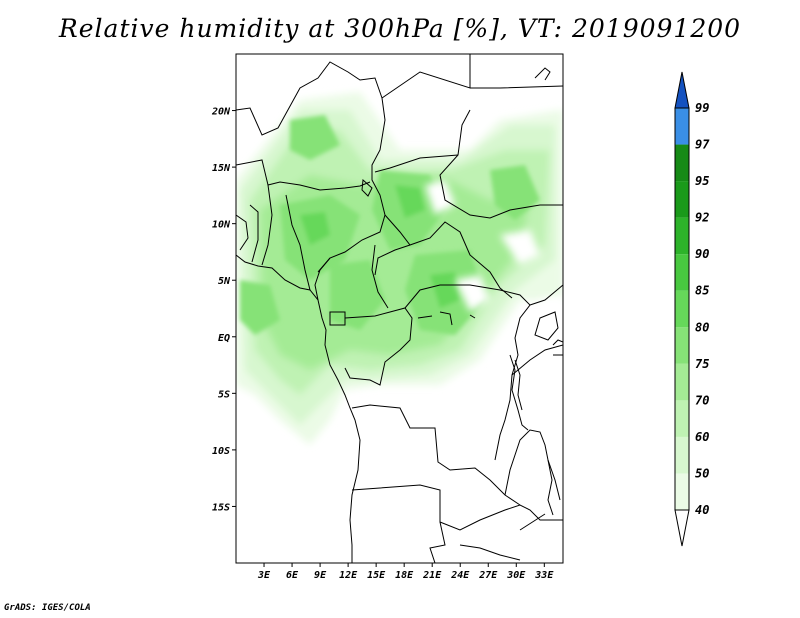 The width and height of the screenshot is (800, 618). Describe the element at coordinates (292, 575) in the screenshot. I see `lon-tick-label: 6E` at that location.